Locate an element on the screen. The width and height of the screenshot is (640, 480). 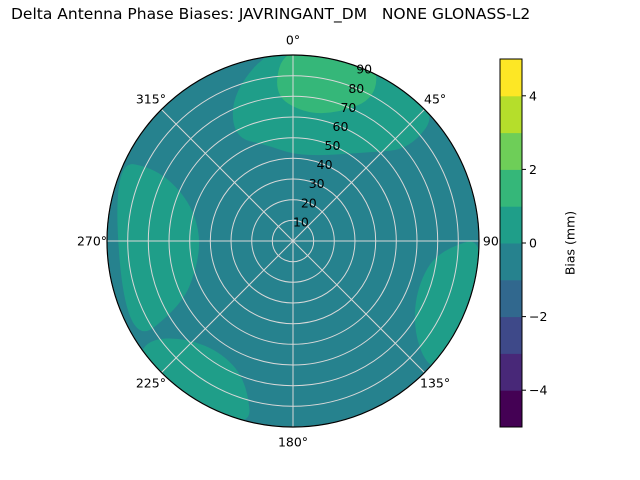
colorbar-tick-label: 4 is located at coordinates (533, 95).